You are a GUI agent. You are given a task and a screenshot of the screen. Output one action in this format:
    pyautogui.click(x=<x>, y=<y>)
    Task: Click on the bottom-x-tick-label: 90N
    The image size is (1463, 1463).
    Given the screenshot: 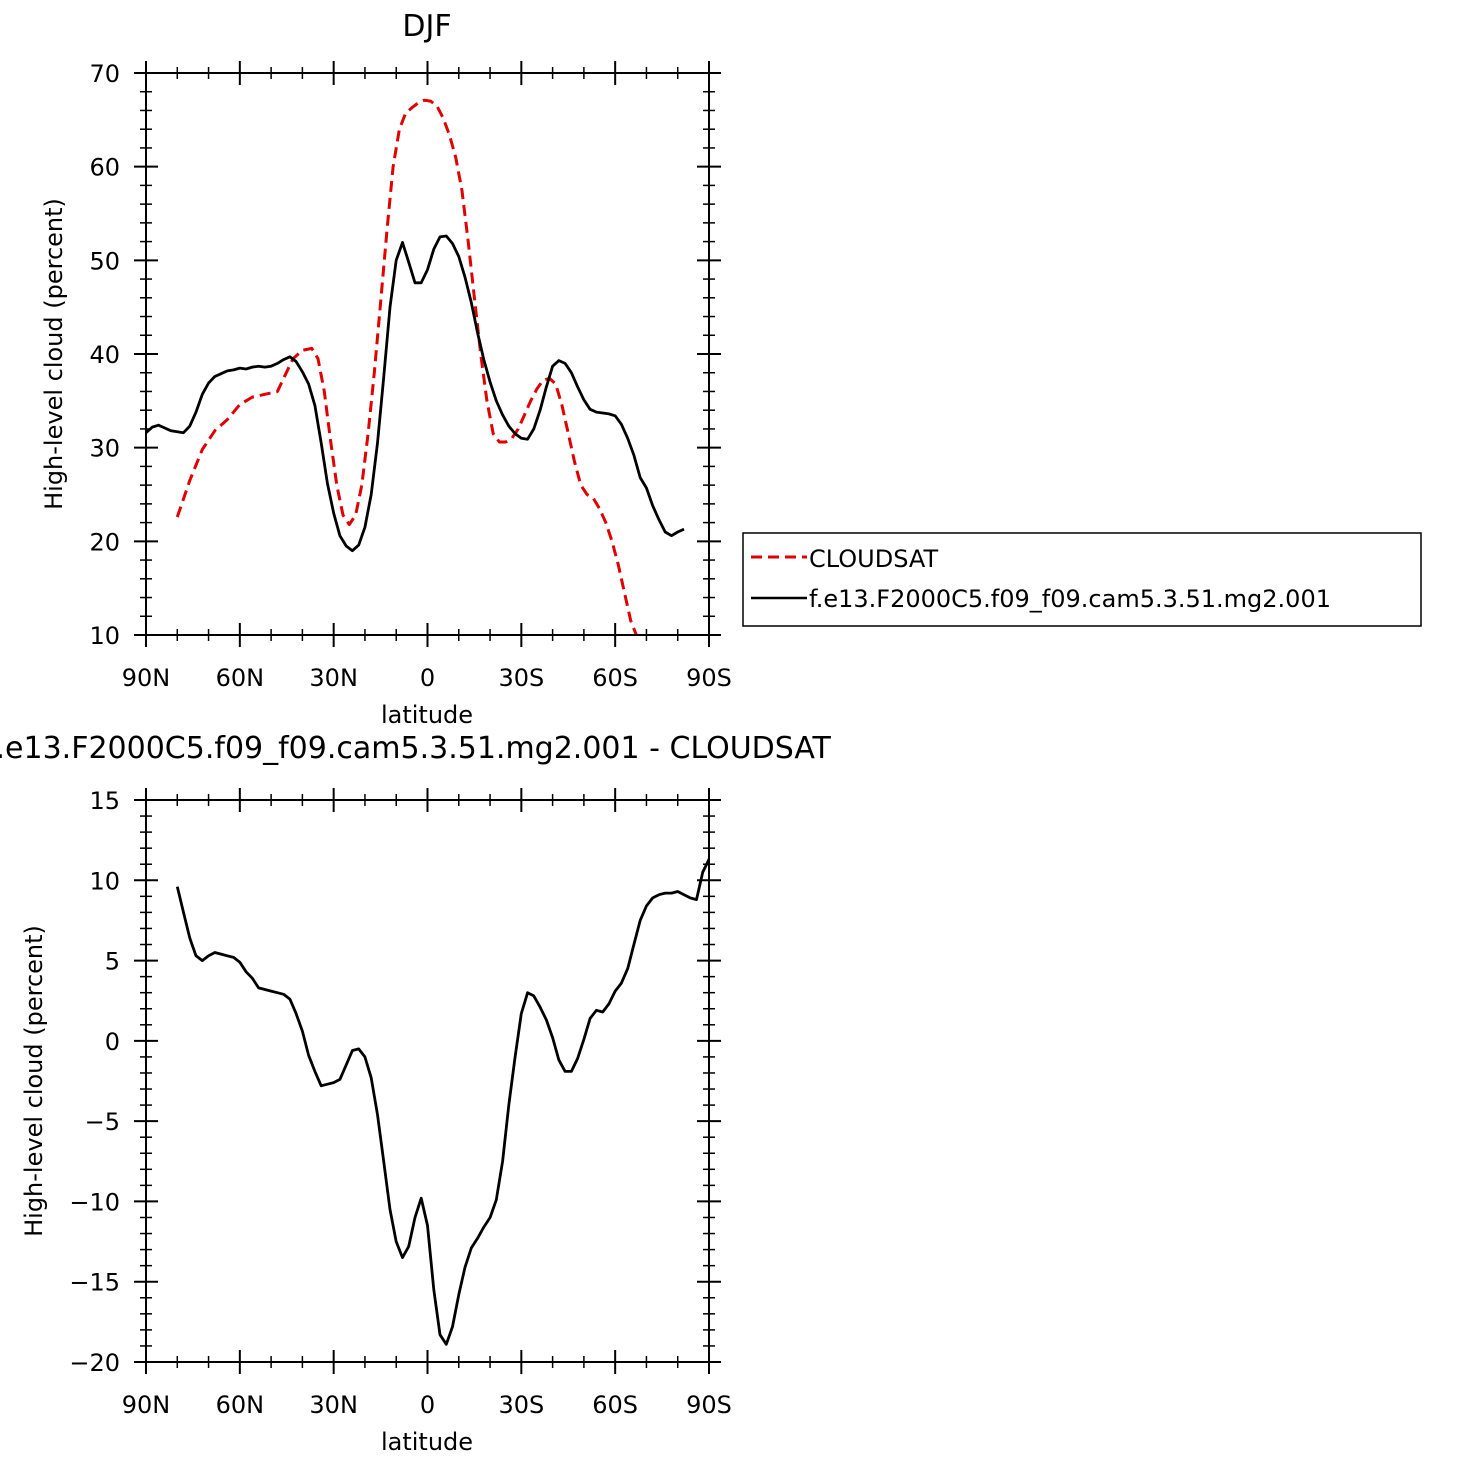 What is the action you would take?
    pyautogui.click(x=146, y=1405)
    